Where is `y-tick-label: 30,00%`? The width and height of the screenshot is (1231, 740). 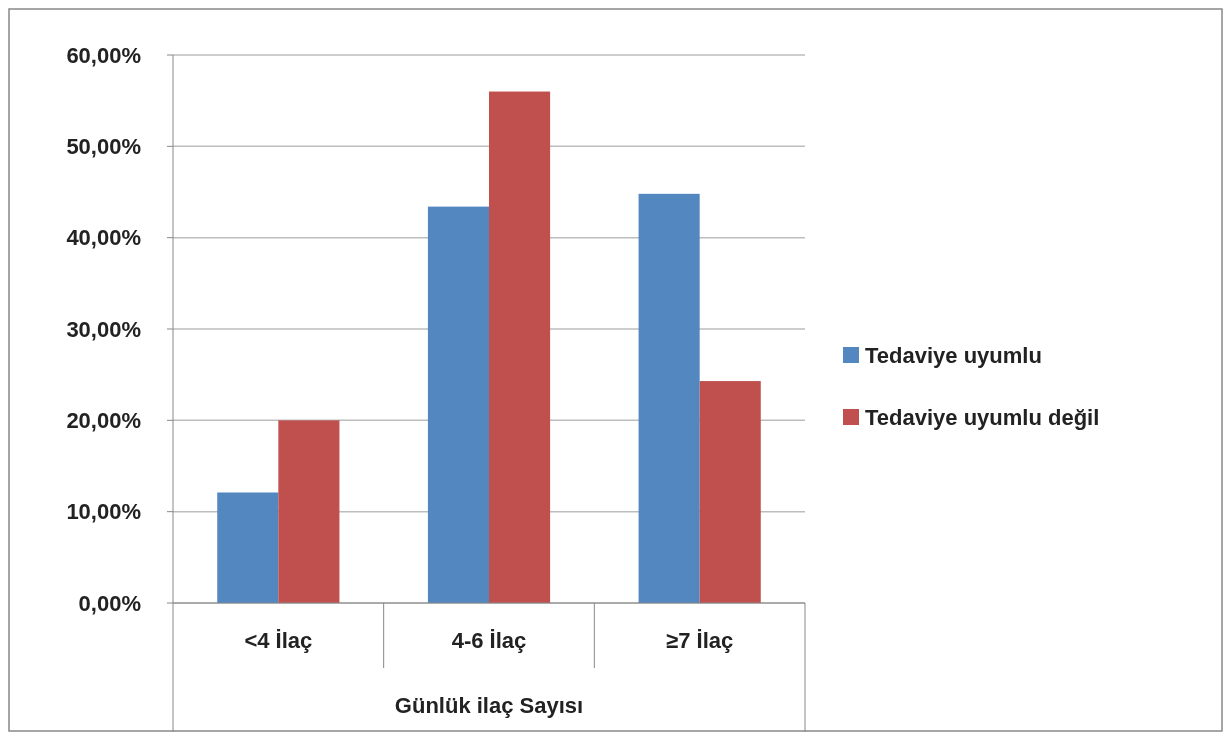 y-tick-label: 30,00% is located at coordinates (103, 329).